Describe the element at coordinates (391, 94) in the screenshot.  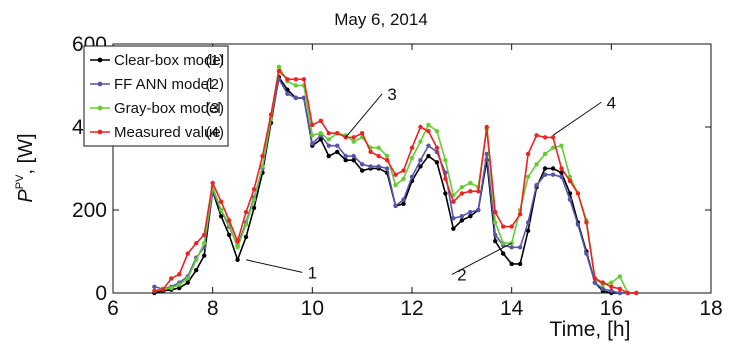
I see `annotation-label-3: 3` at that location.